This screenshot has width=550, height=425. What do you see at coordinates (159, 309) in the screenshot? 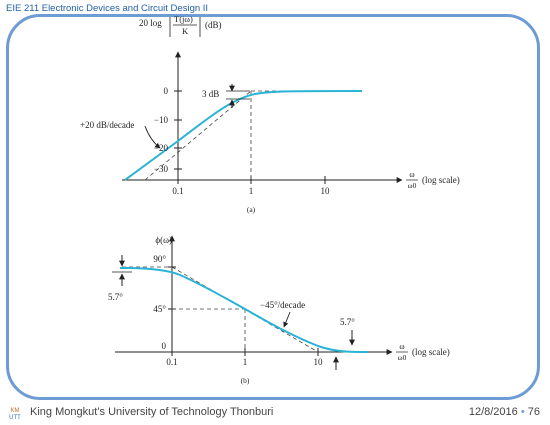
I see `phase-y-tick-45: 45°` at bounding box center [159, 309].